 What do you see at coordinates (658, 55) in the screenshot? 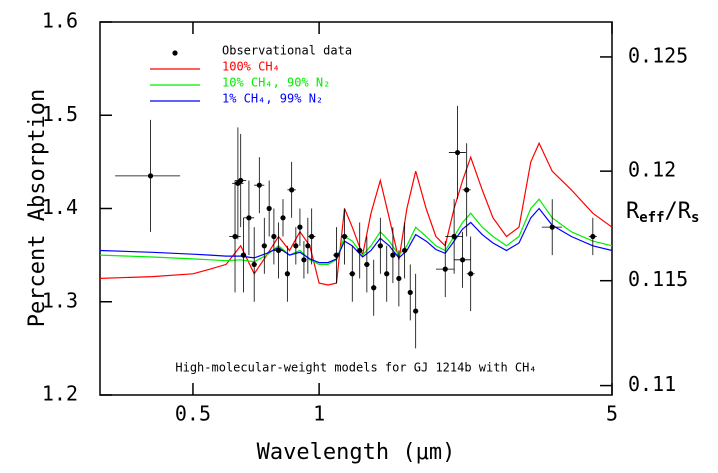
I see `y2-tick-label: 0.125` at bounding box center [658, 55].